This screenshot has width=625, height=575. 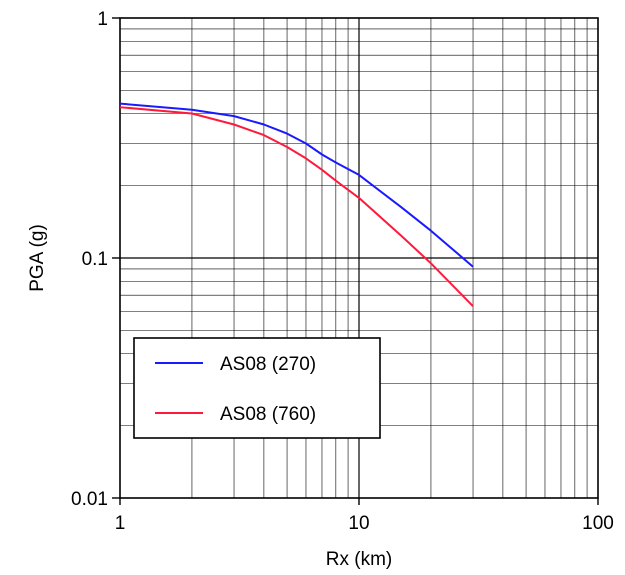 I want to click on x-tick-label: 1, so click(x=120, y=523).